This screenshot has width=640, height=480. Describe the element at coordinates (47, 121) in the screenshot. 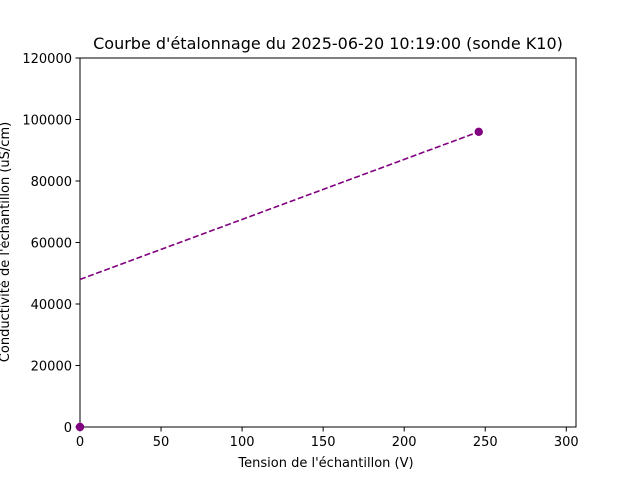

I see `y-tick-label: 100000` at that location.